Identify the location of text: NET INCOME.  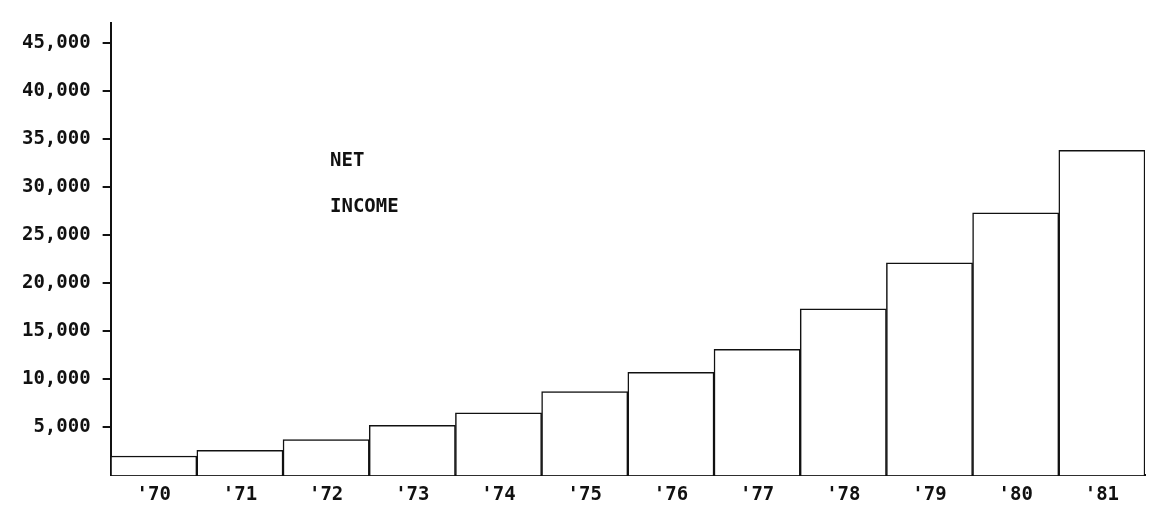
(364, 182).